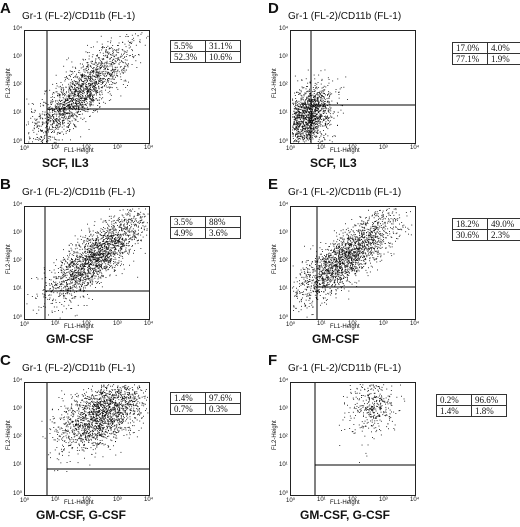 The height and width of the screenshot is (527, 520). What do you see at coordinates (9, 83) in the screenshot?
I see `y-axis-label: FL2-Height` at bounding box center [9, 83].